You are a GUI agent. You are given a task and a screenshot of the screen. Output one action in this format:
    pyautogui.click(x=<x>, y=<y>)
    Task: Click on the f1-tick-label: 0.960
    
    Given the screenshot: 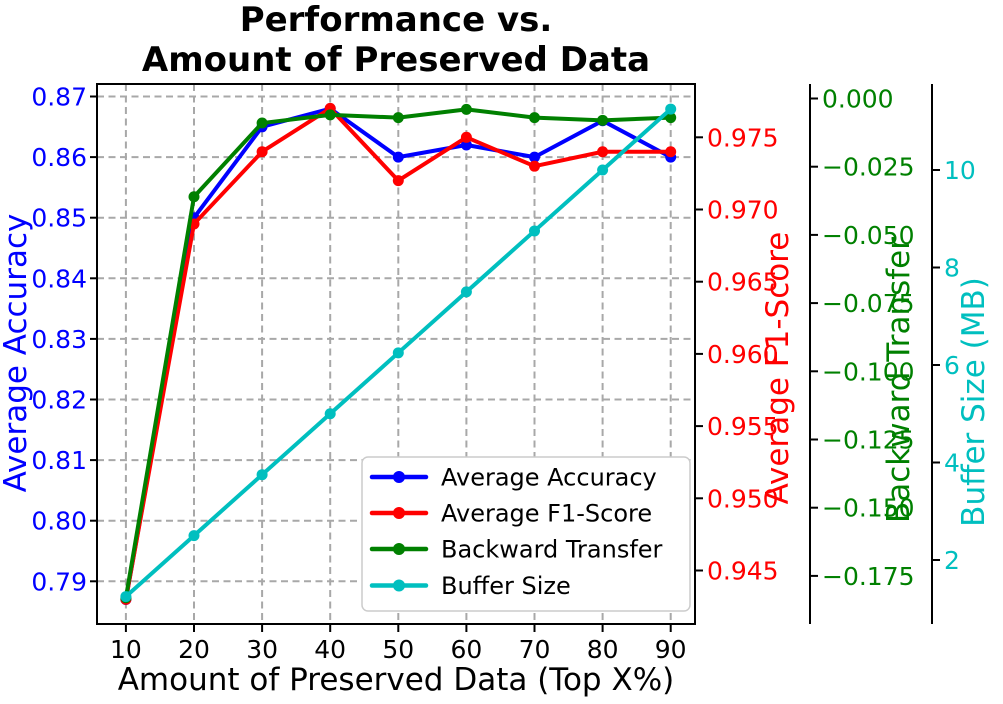 What is the action you would take?
    pyautogui.click(x=743, y=354)
    